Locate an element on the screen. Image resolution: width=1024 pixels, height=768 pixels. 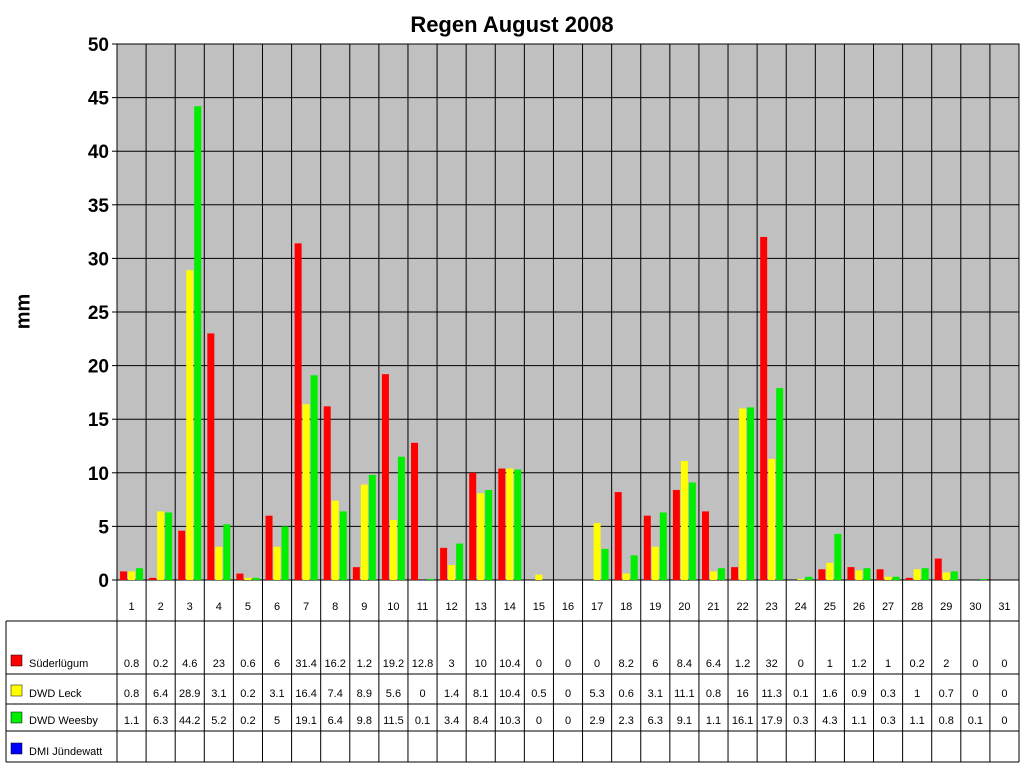
x-tick-label: 3 is located at coordinates (190, 607).